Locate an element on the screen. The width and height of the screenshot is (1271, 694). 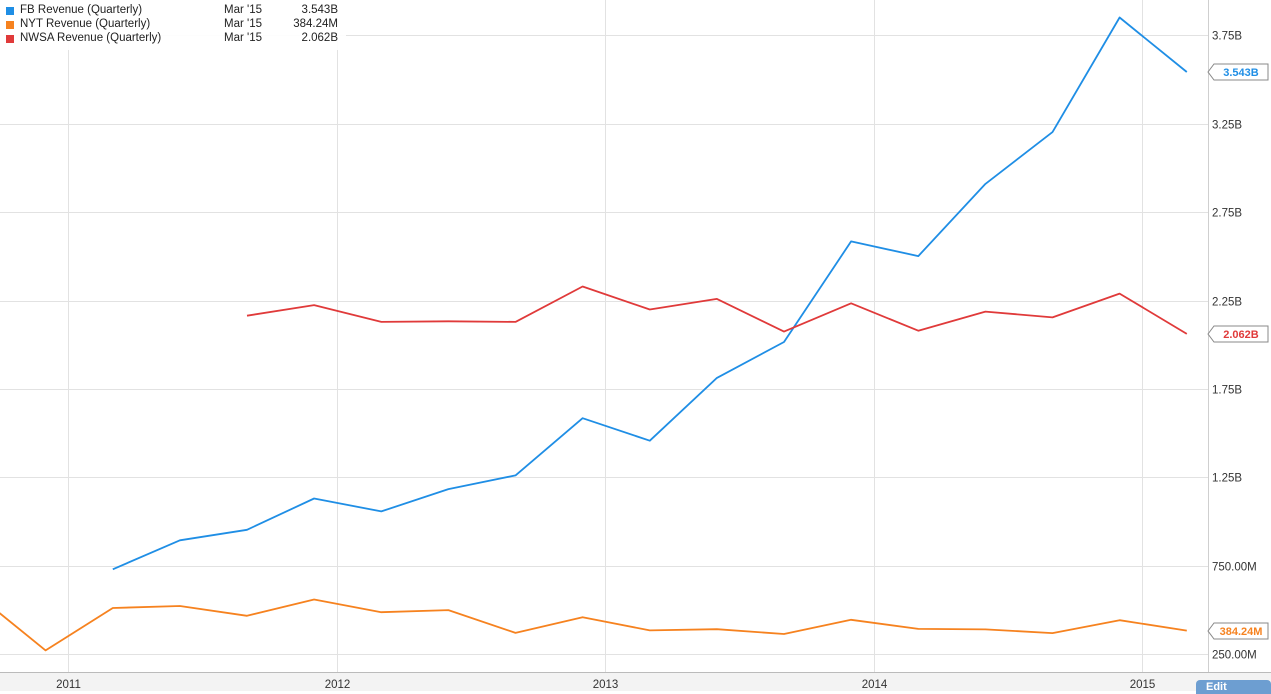
legend-value: 3.543B is located at coordinates (319, 10).